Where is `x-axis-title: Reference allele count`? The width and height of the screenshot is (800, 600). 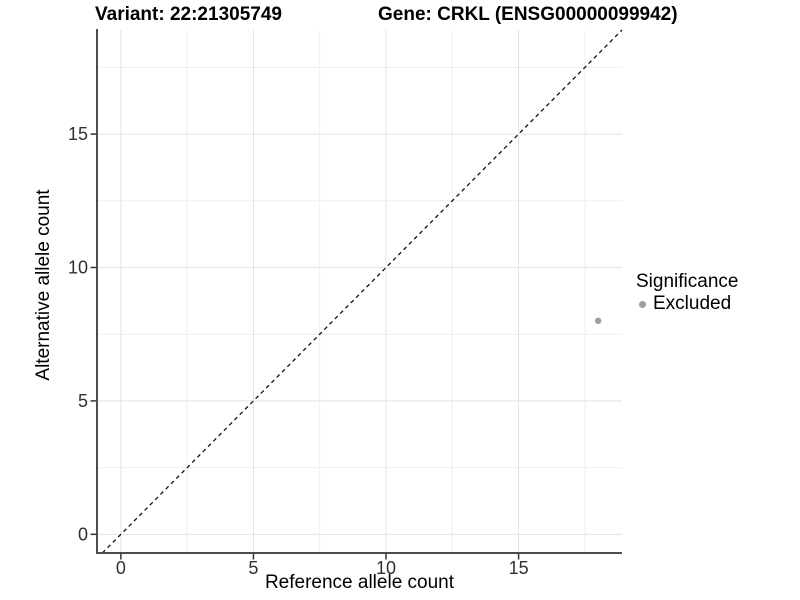
x-axis-title: Reference allele count is located at coordinates (359, 582).